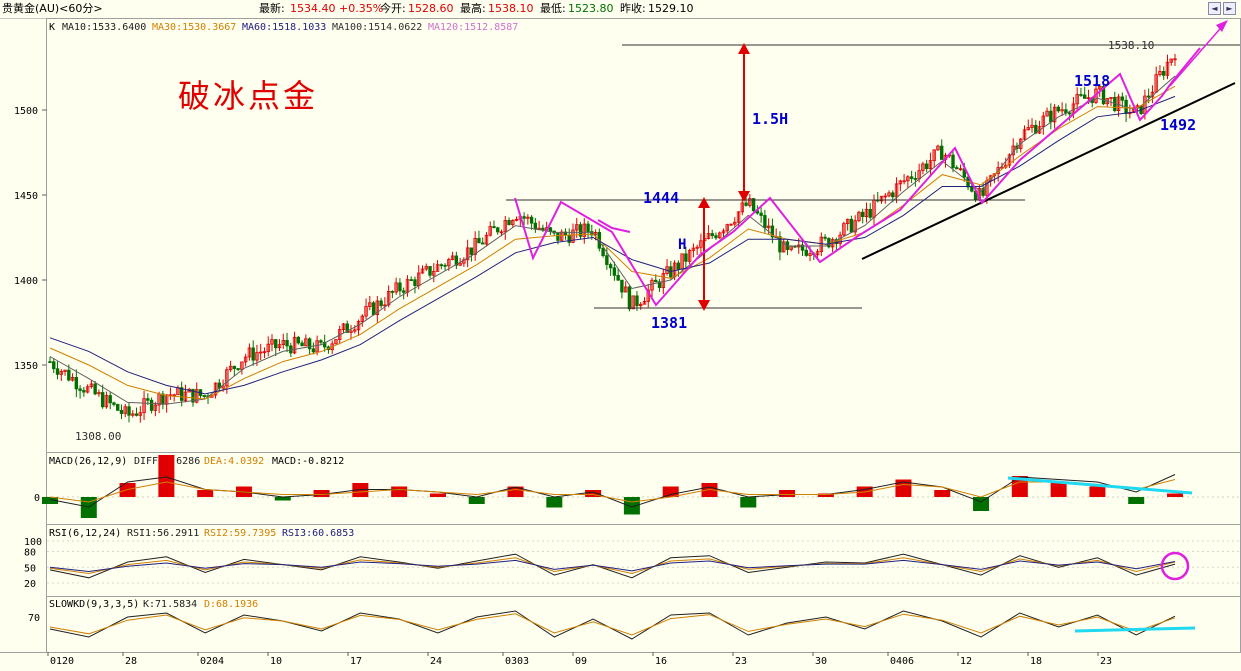 The height and width of the screenshot is (671, 1241). I want to click on price-tick-label-3: 1500, so click(26, 111).